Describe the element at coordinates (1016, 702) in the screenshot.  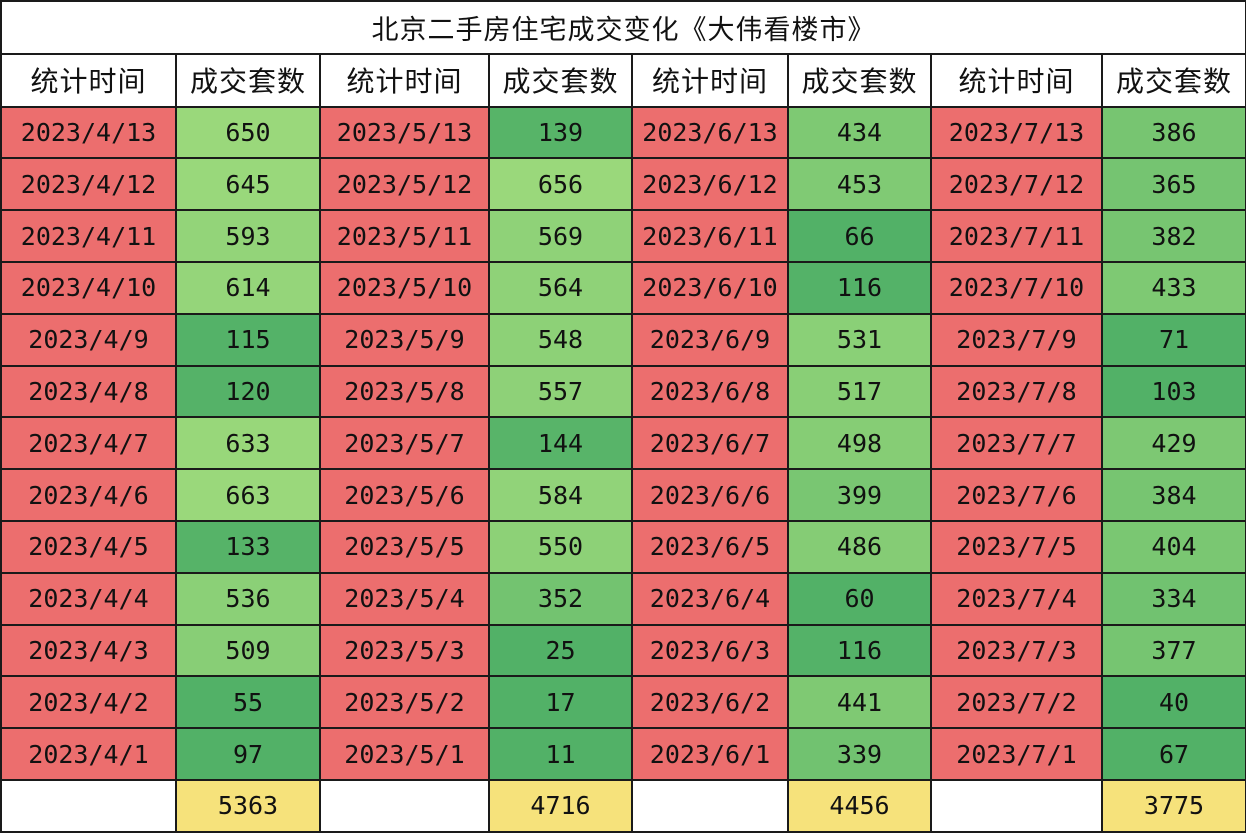
I see `date-cell: 2023/7/2` at that location.